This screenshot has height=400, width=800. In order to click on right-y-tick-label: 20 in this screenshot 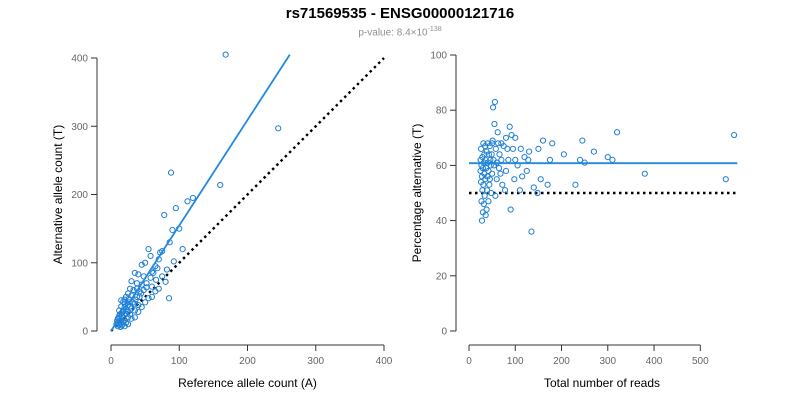, I will do `click(442, 276)`.